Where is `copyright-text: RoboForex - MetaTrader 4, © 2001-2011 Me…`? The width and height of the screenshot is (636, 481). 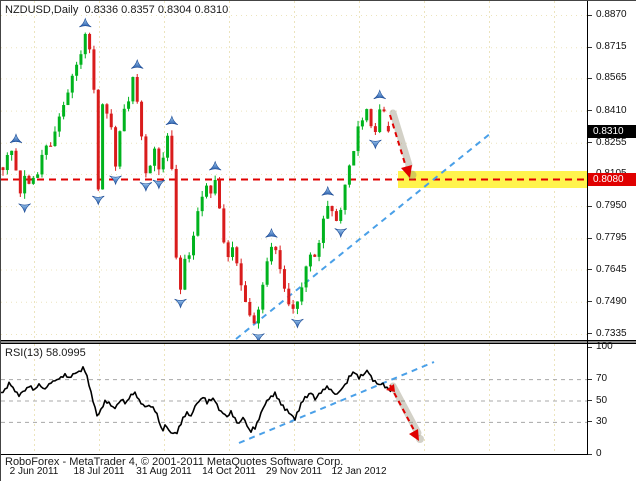 copyright-text: RoboForex - MetaTrader 4, © 2001-2011 Me… is located at coordinates (174, 462).